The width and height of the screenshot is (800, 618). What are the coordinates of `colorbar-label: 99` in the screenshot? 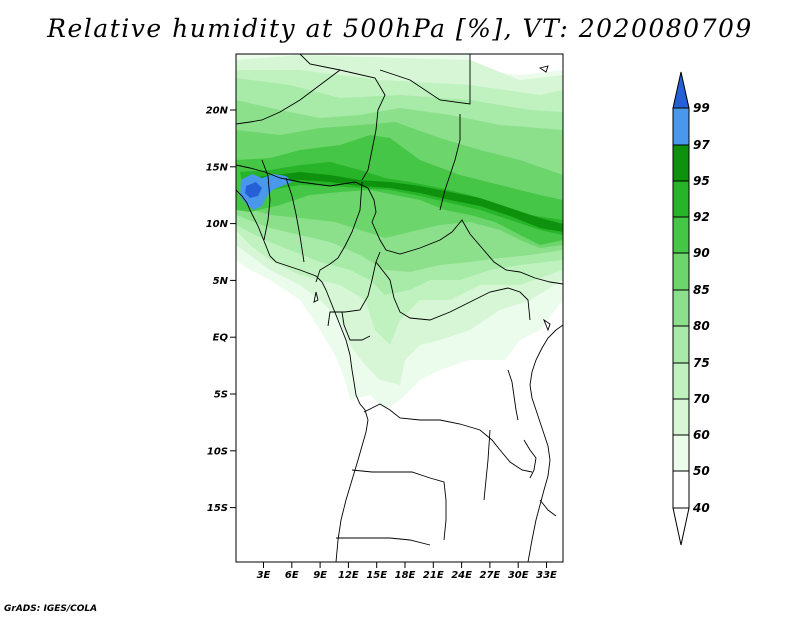 It's located at (701, 108).